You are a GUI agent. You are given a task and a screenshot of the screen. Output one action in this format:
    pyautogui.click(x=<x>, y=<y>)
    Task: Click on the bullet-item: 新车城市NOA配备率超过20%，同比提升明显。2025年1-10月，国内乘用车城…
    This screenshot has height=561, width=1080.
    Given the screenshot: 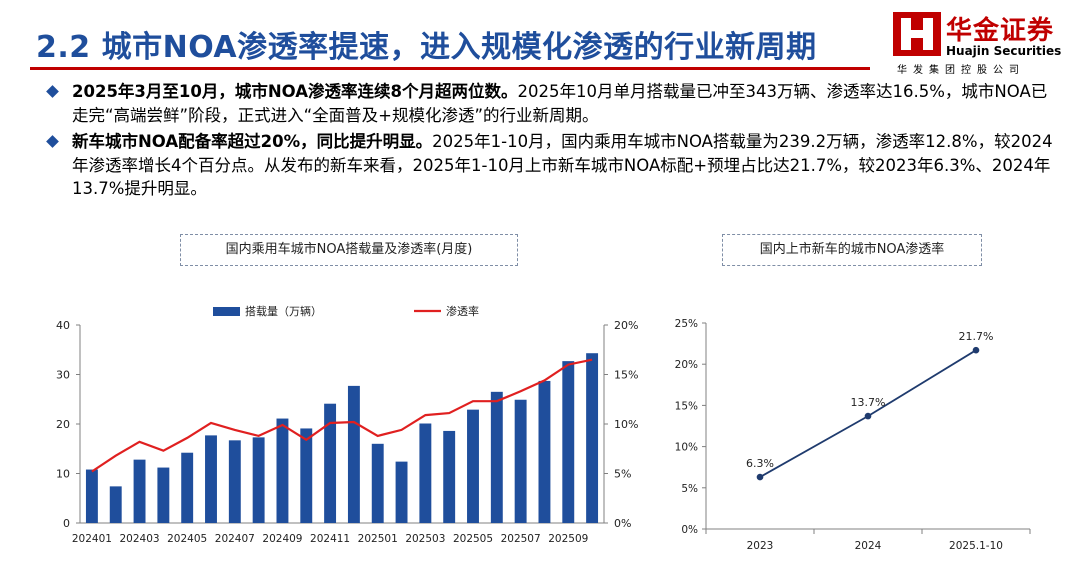 What is the action you would take?
    pyautogui.click(x=549, y=165)
    